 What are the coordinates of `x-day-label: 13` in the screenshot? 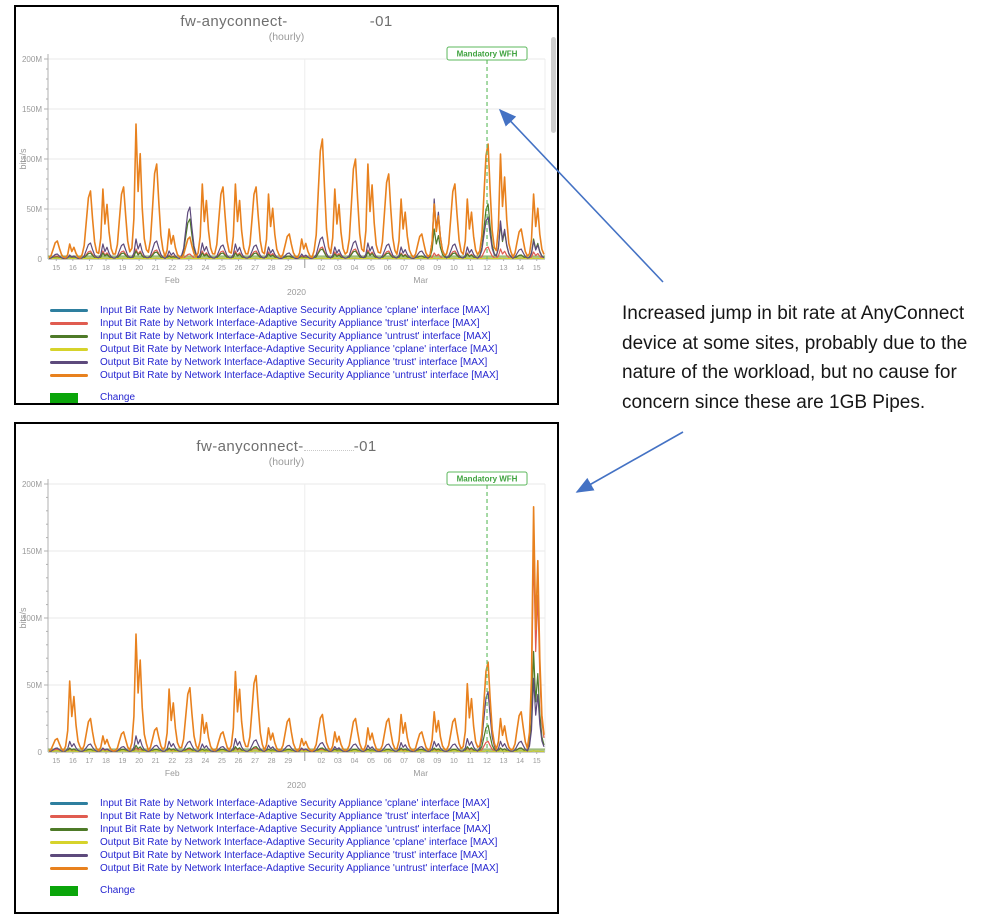 It's located at (504, 761).